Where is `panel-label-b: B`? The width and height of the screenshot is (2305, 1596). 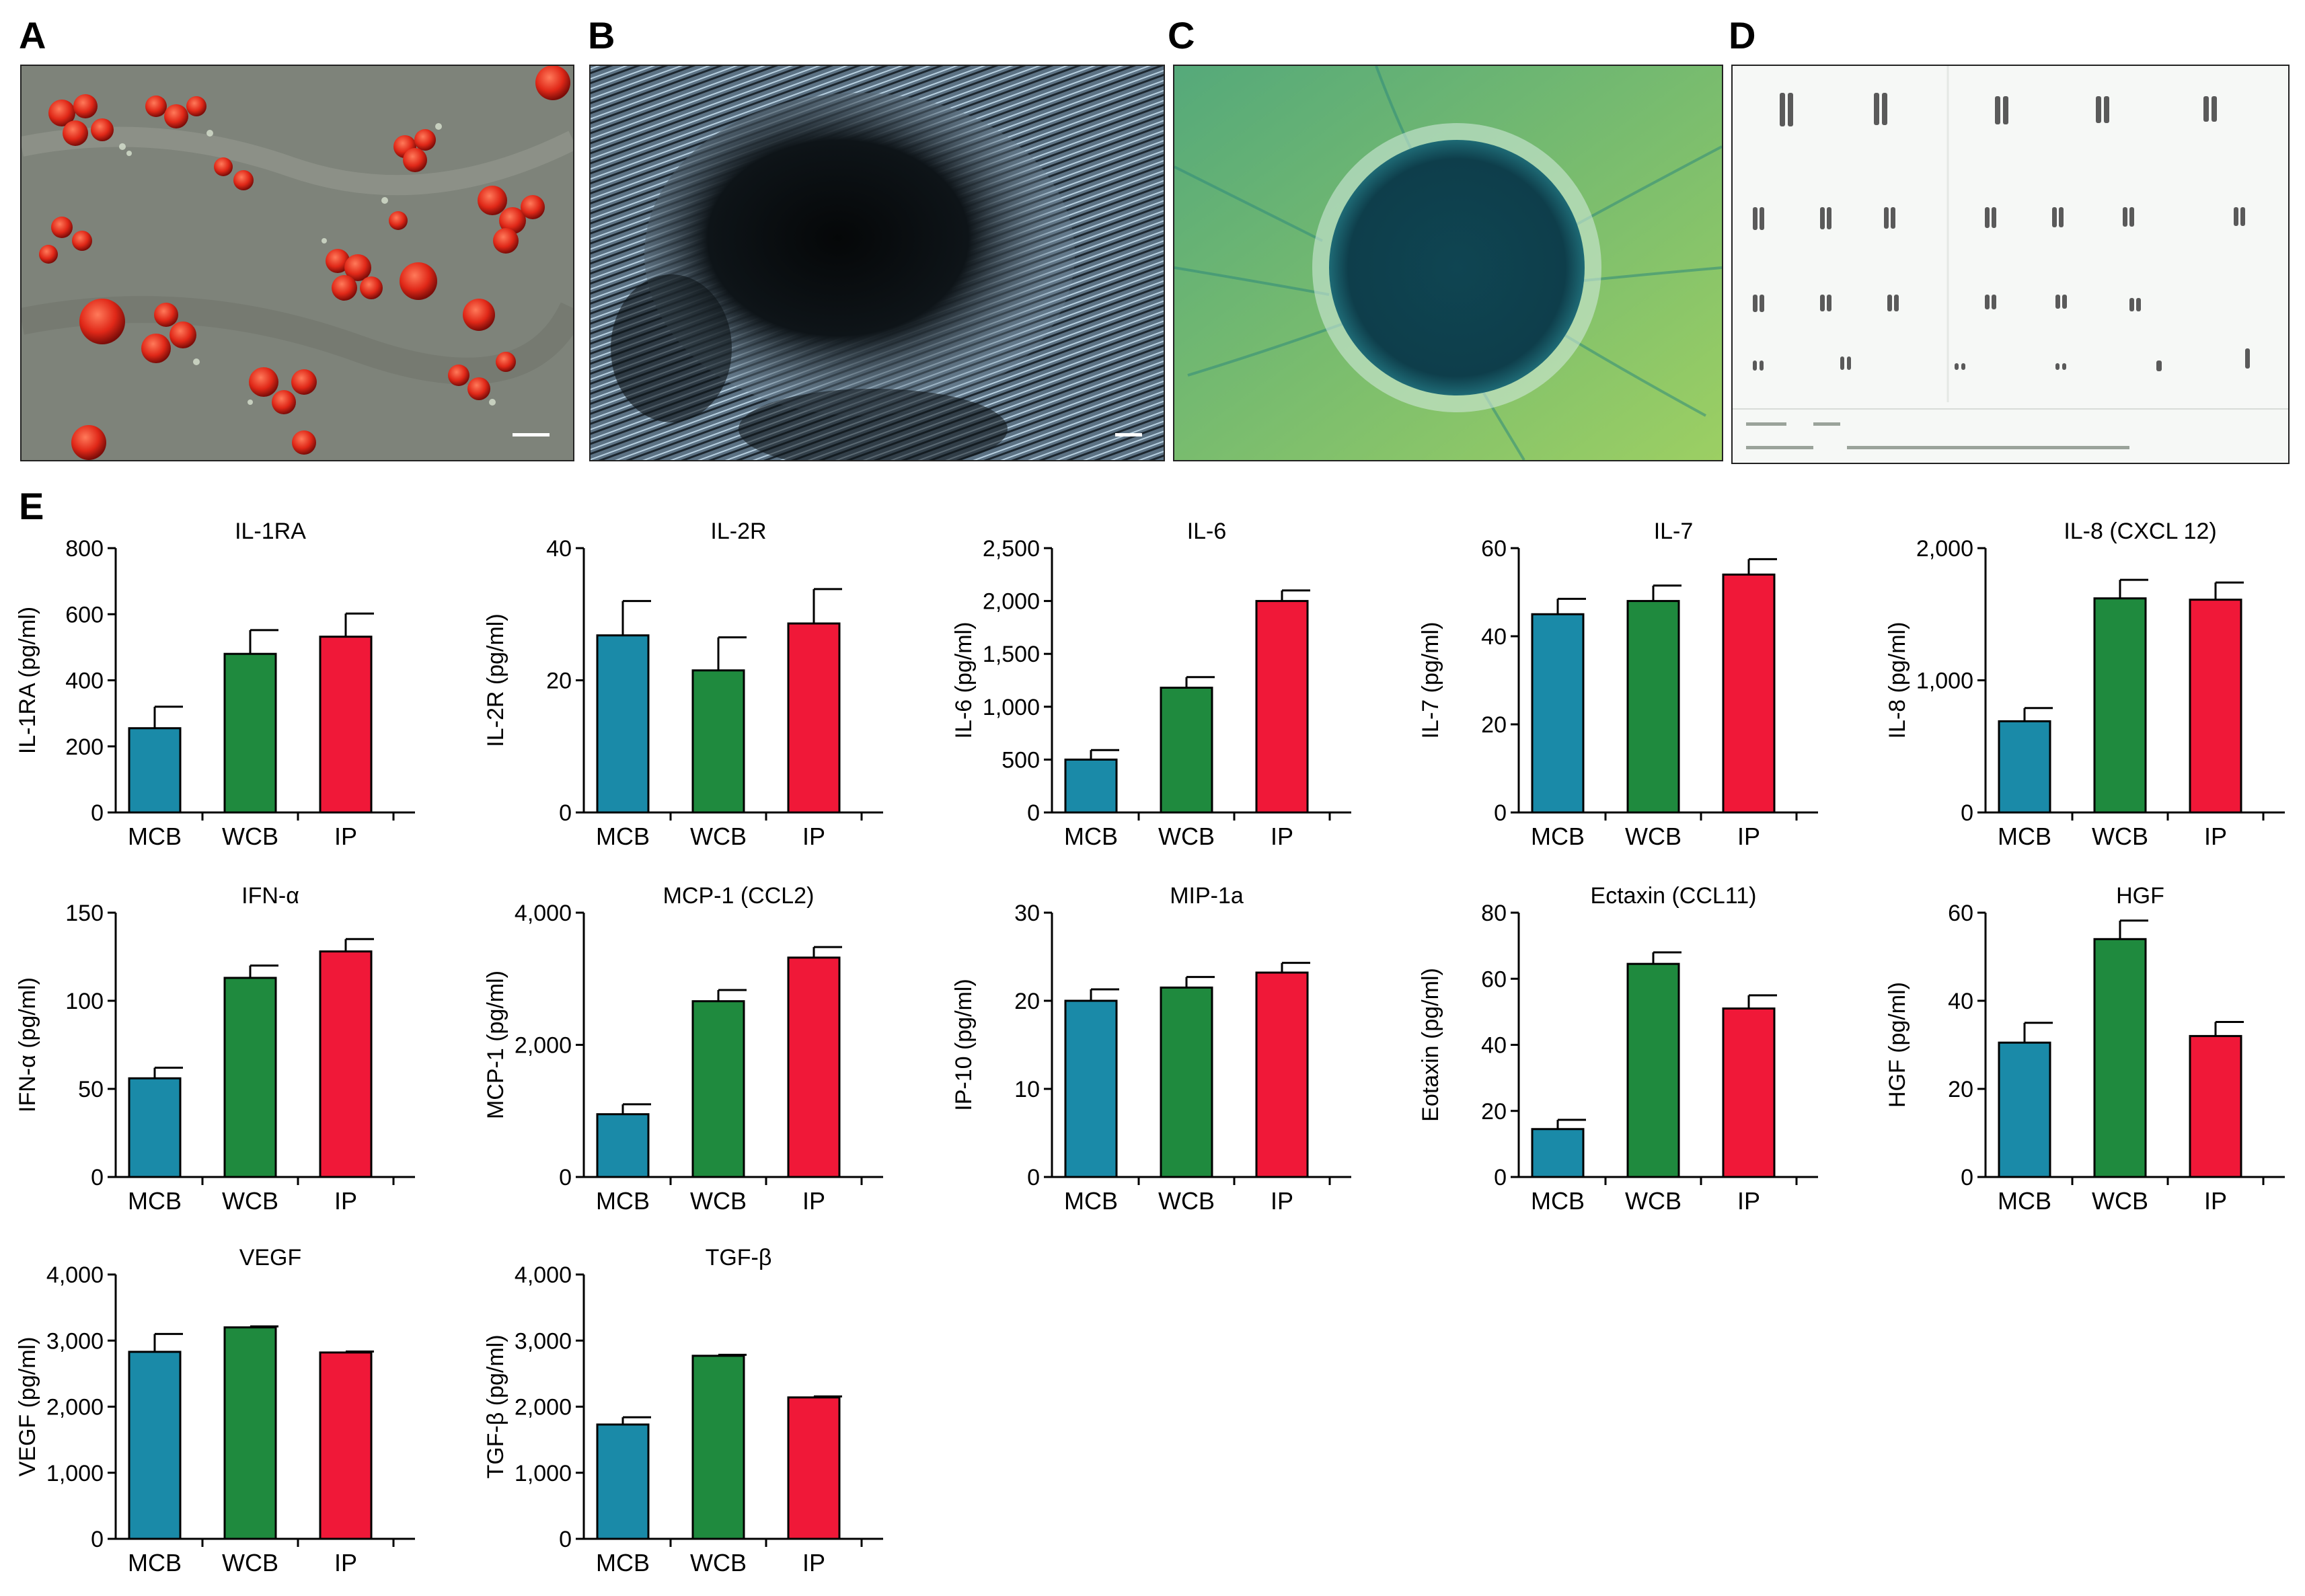 panel-label-b: B is located at coordinates (601, 35).